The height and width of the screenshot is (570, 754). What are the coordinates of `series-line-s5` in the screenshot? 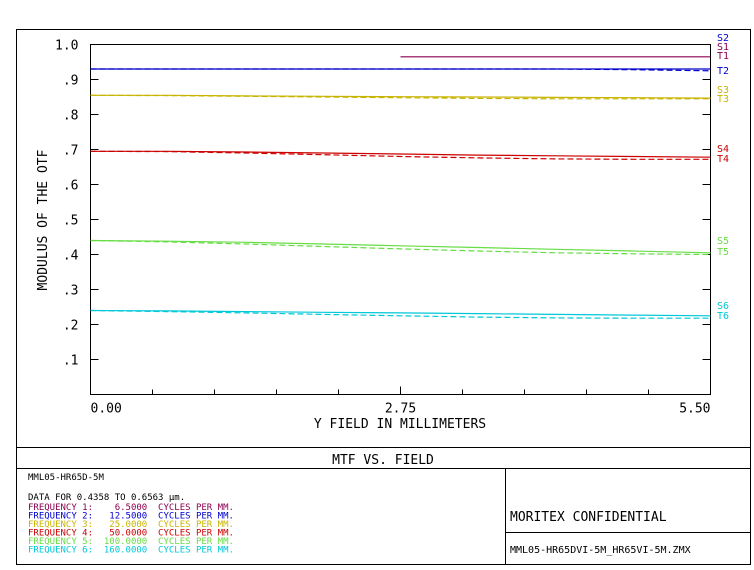 It's located at (400, 246).